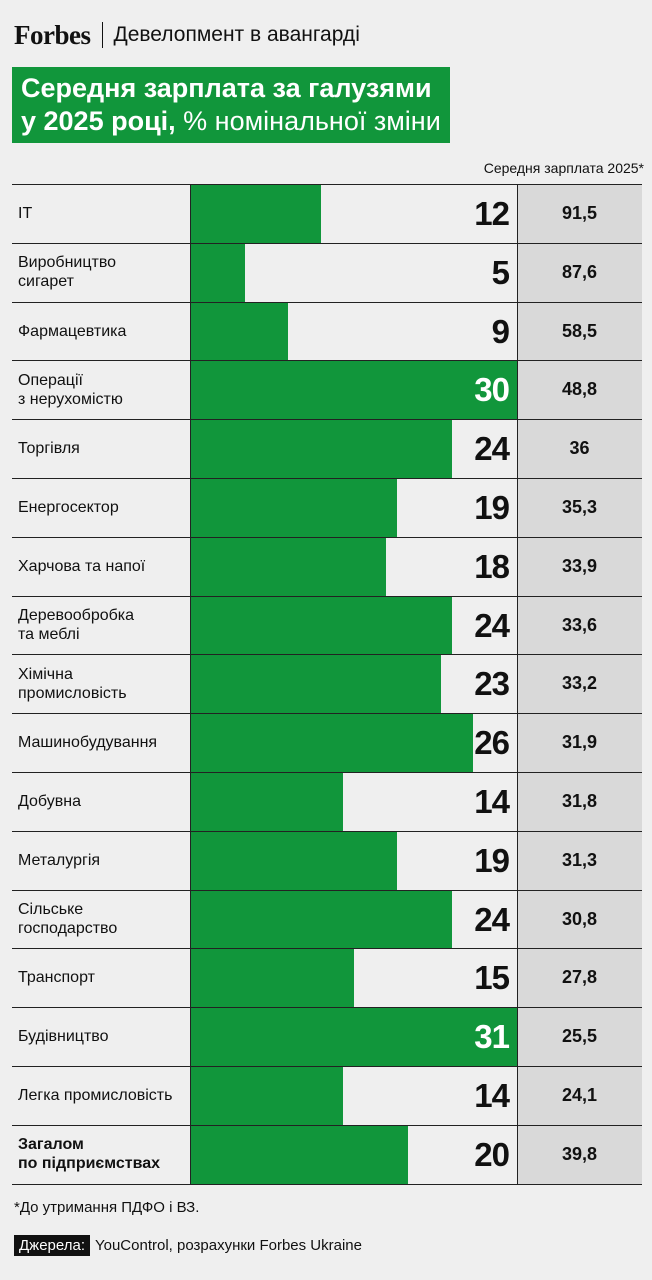  What do you see at coordinates (500, 272) in the screenshot?
I see `bar-value: 5` at bounding box center [500, 272].